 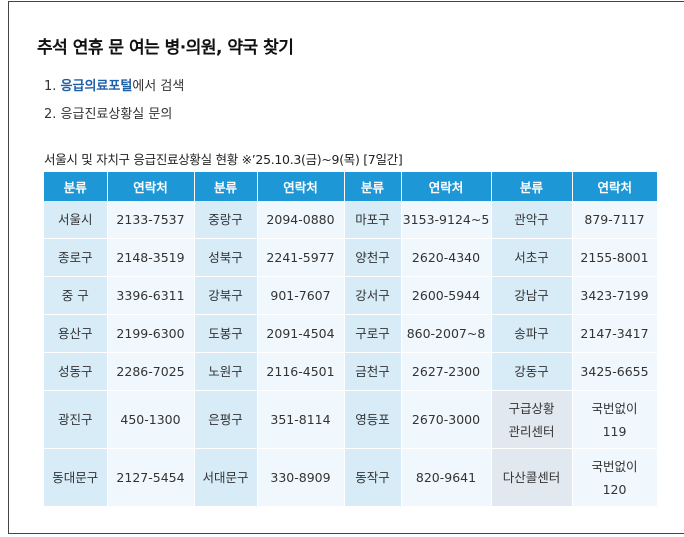 What do you see at coordinates (532, 477) in the screenshot?
I see `district-cell: 다산콜센터` at bounding box center [532, 477].